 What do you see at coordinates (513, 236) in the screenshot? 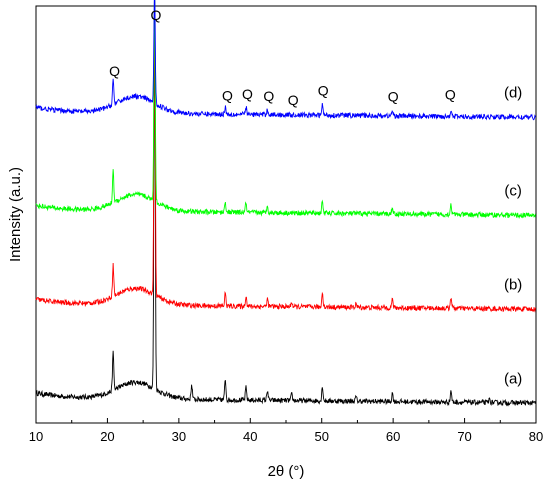
I see `series-label-layer: (a) (b) (c) (d)` at bounding box center [513, 236].